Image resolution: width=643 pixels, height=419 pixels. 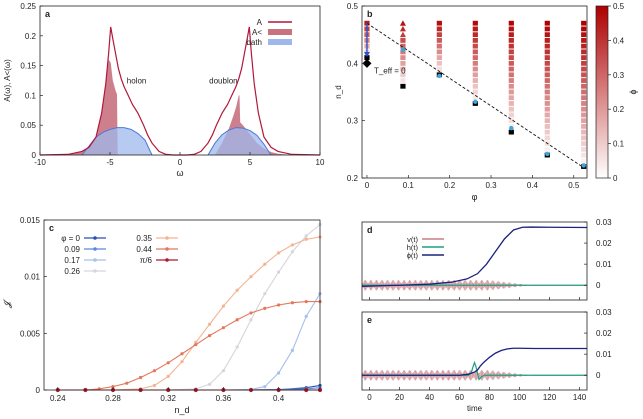 What do you see at coordinates (633, 91) in the screenshot?
I see `colorbar-label: ϕ` at bounding box center [633, 91].